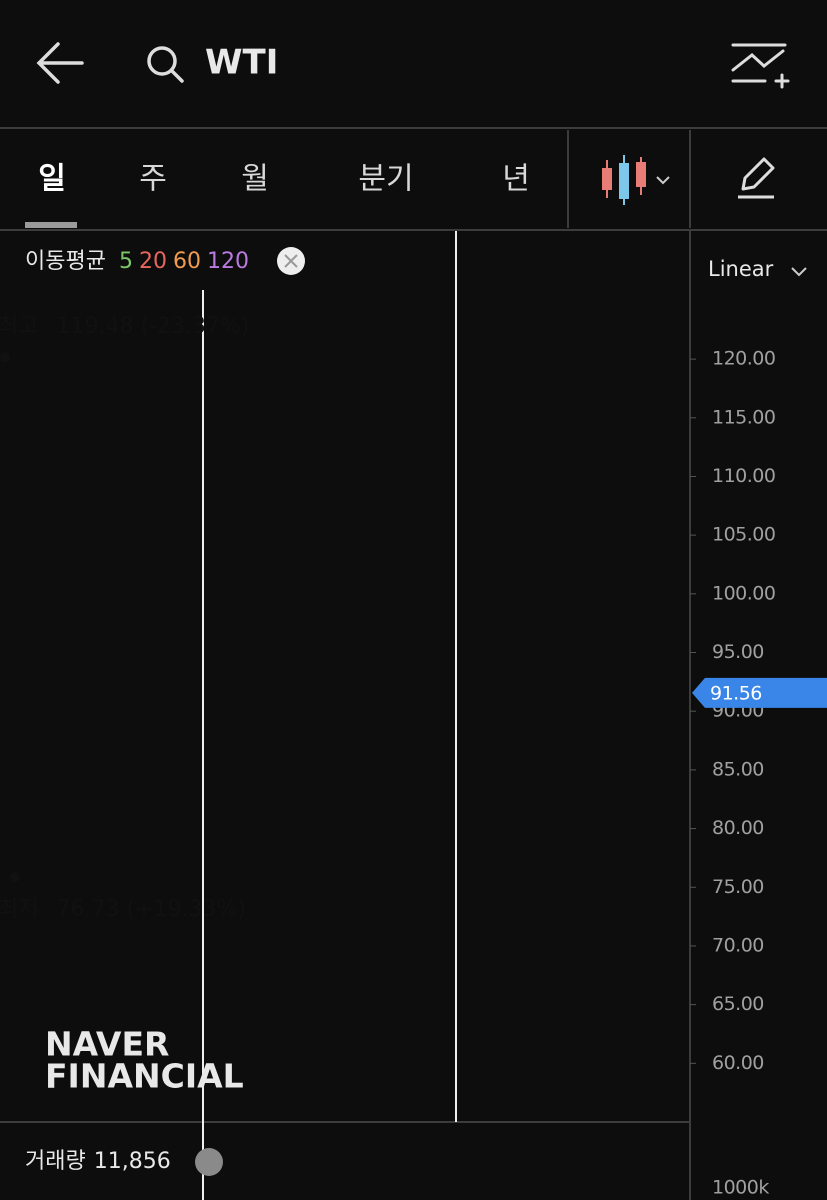 The height and width of the screenshot is (1200, 827). What do you see at coordinates (60, 63) in the screenshot?
I see `back-button` at bounding box center [60, 63].